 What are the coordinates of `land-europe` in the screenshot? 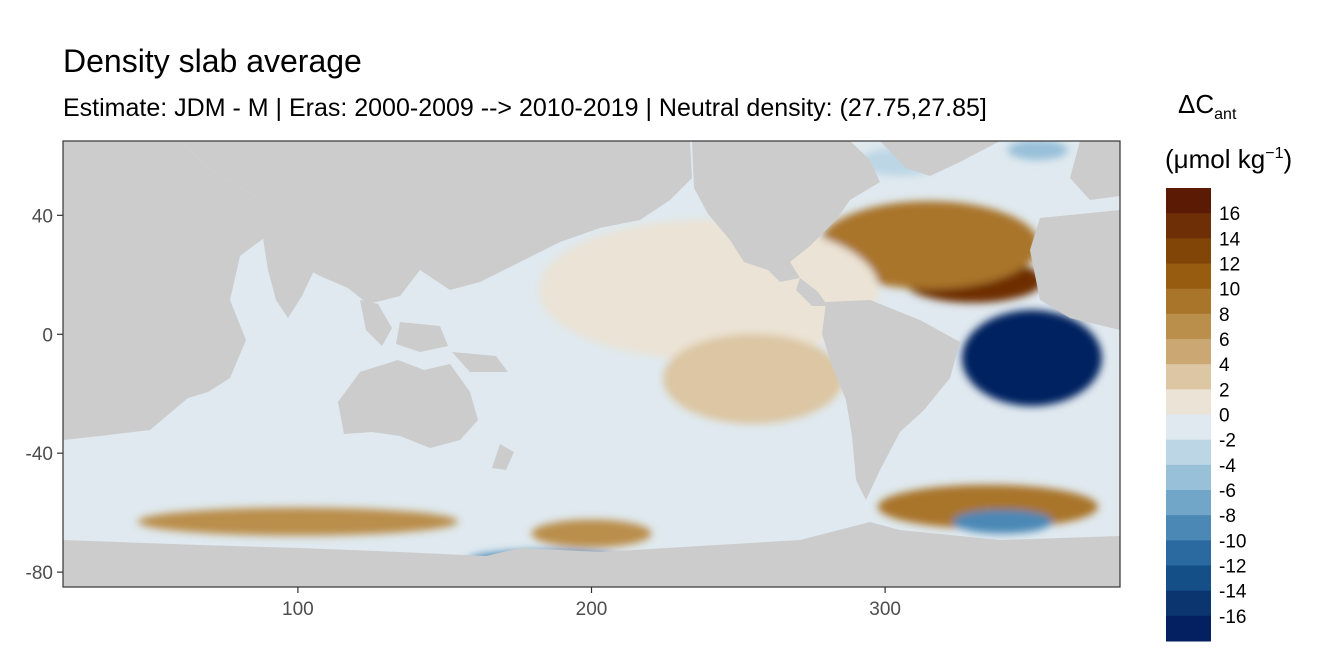 It's located at (1095, 170).